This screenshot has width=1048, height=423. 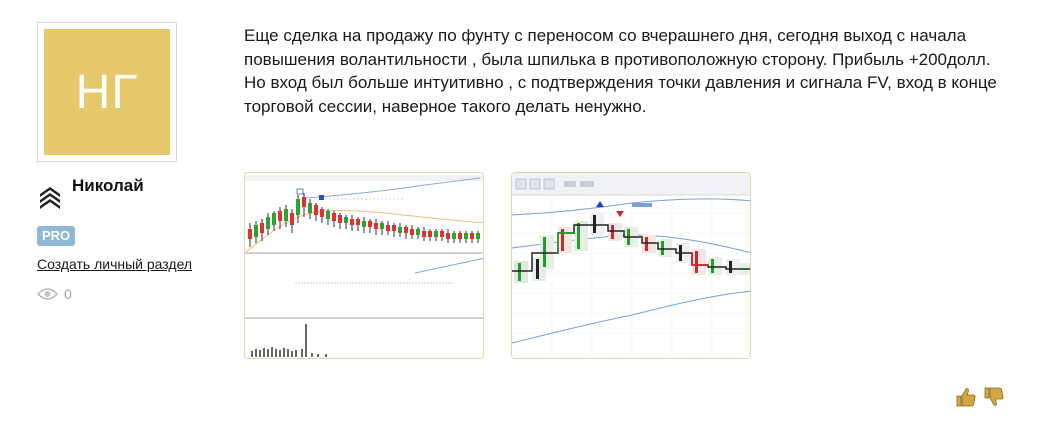 What do you see at coordinates (68, 294) in the screenshot?
I see `views-count: 0` at bounding box center [68, 294].